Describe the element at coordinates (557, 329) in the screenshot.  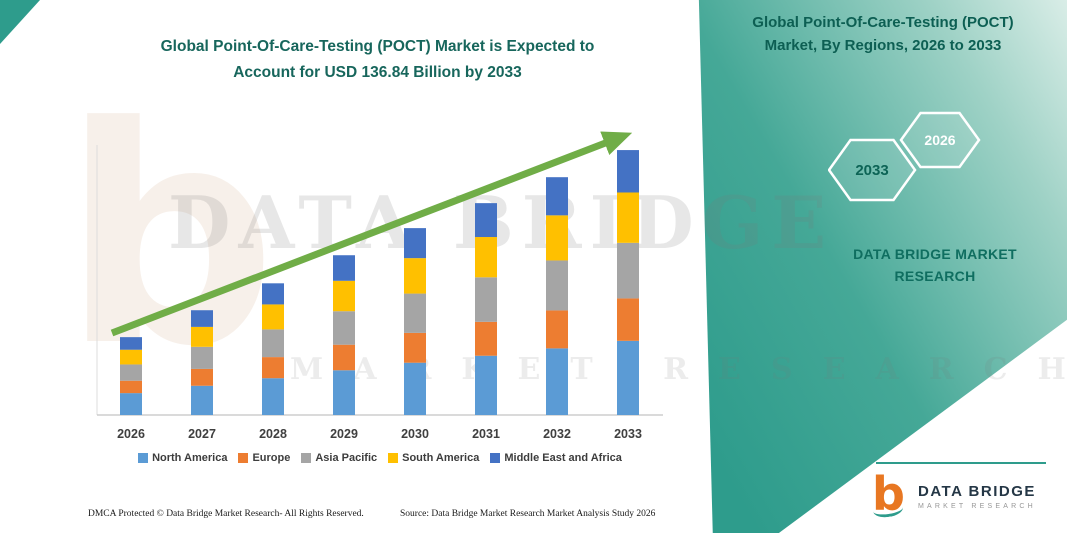
I see `bar-segment-2032-europe` at that location.